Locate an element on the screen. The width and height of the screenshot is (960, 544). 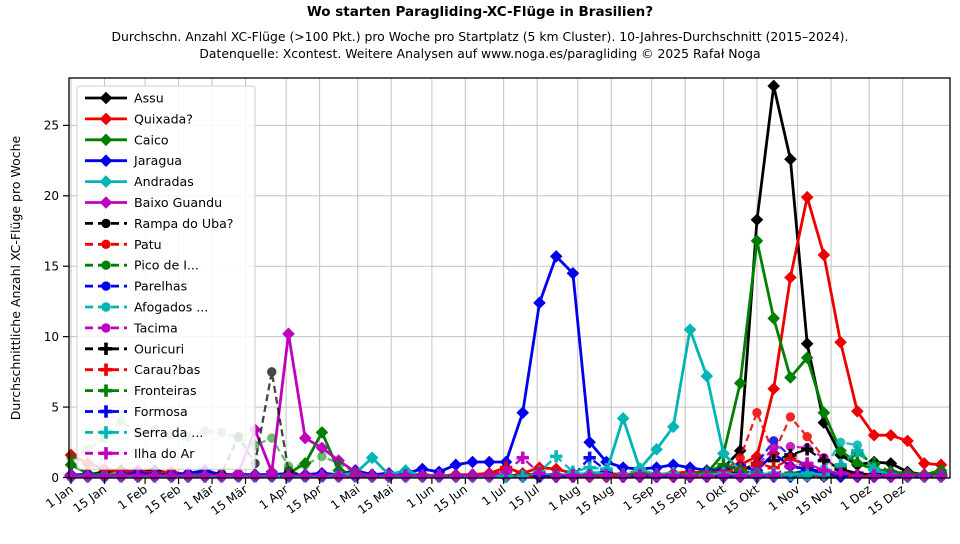
legend-item-ilha-do-ar: Ilha do Ar is located at coordinates (140, 453).